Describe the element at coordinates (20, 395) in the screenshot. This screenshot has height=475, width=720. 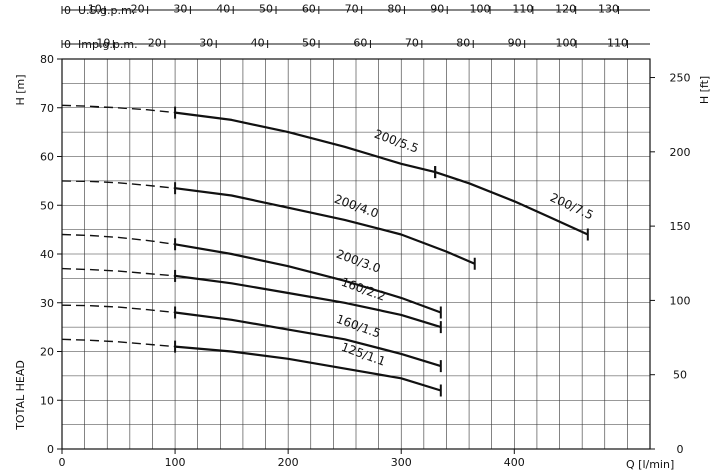
I see `total-head-label: TOTAL HEAD` at that location.